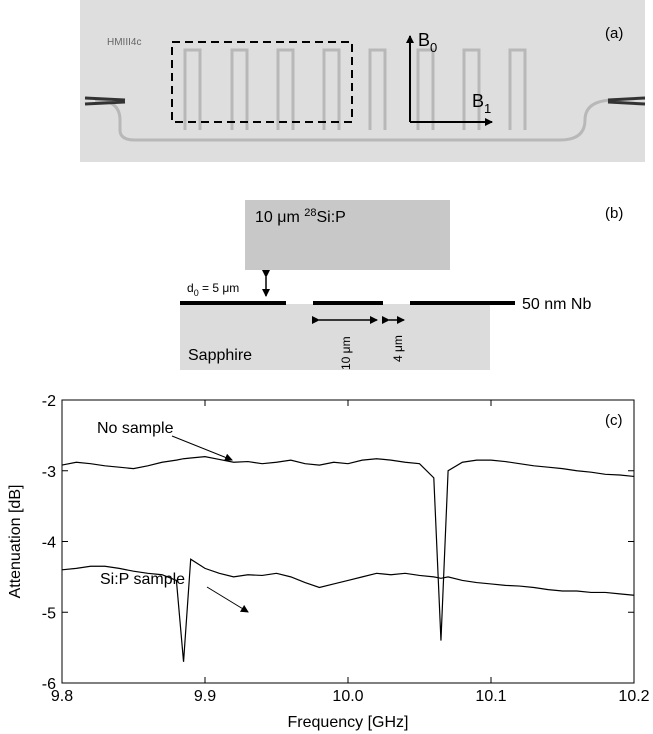 The height and width of the screenshot is (734, 653). I want to click on series-label: No sample, so click(135, 428).